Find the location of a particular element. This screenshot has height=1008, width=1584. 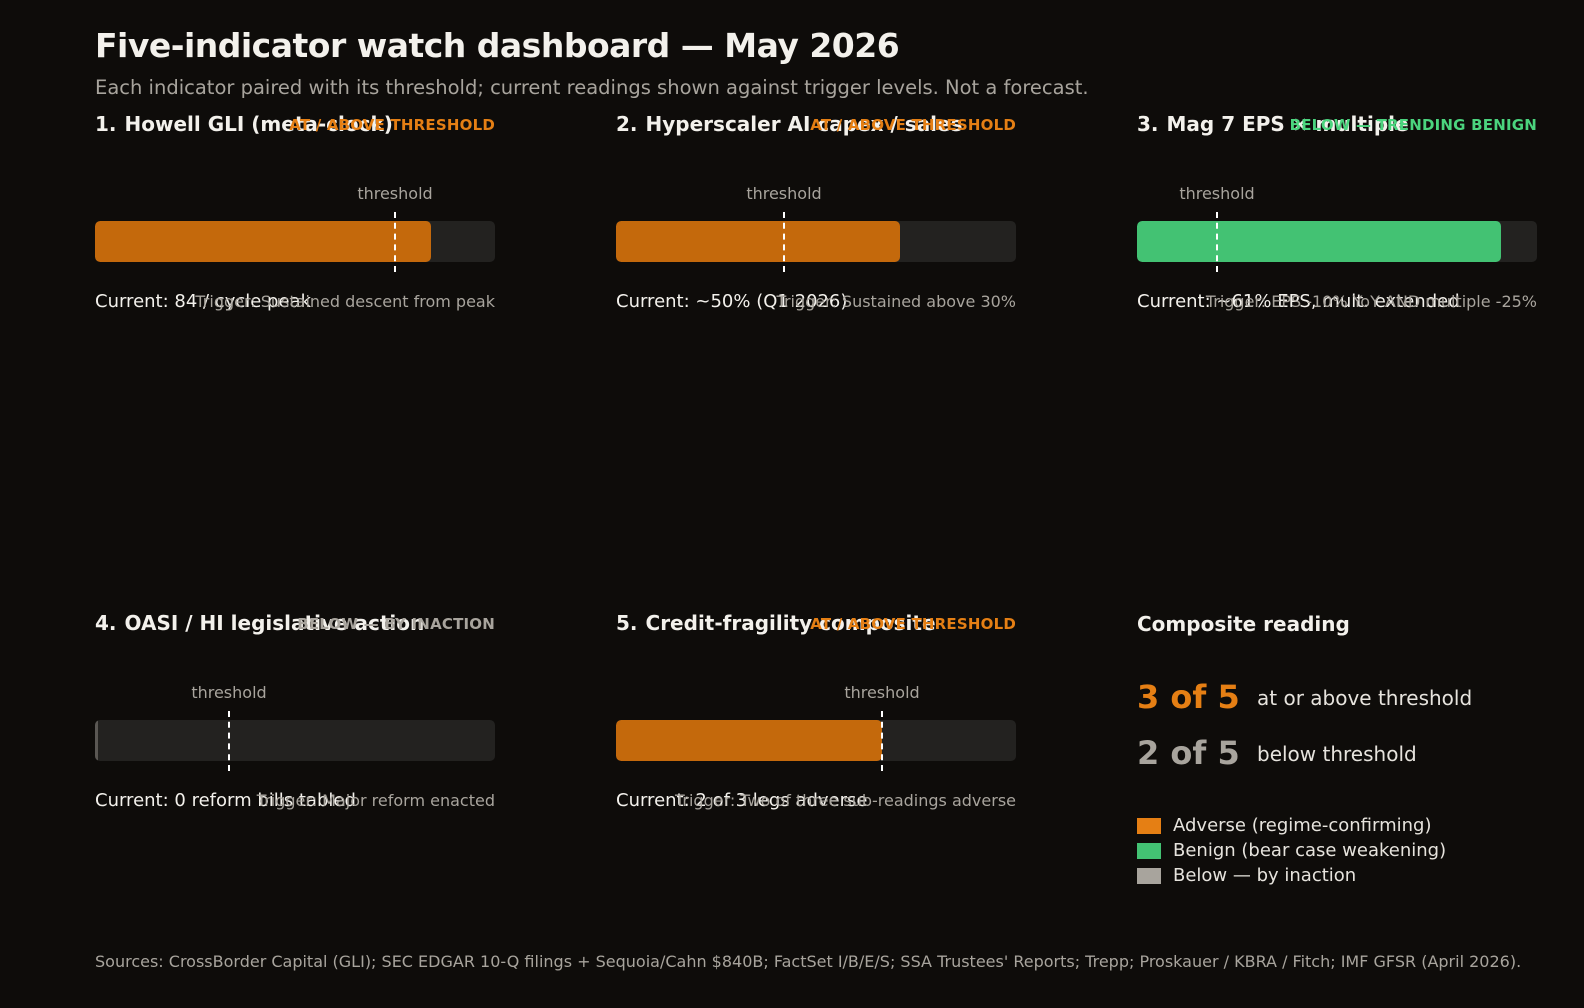

indicator-name: Hyperscaler AI capex / sales is located at coordinates (804, 124).